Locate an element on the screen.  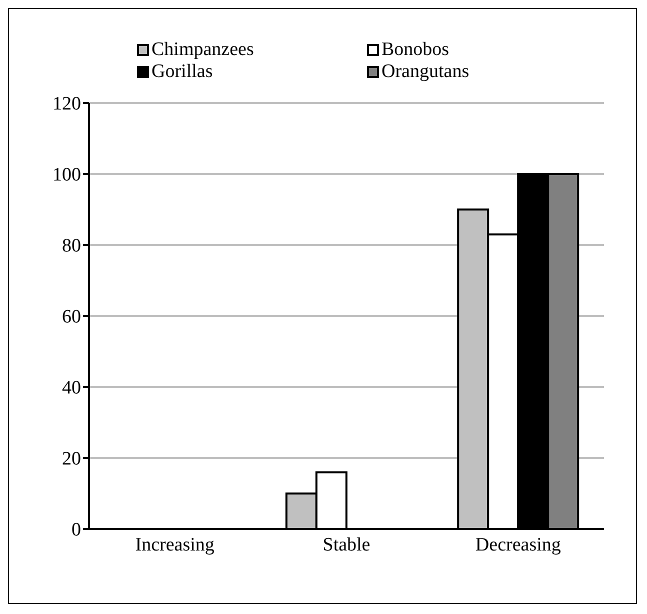
y-tick-label: 60 is located at coordinates (71, 317).